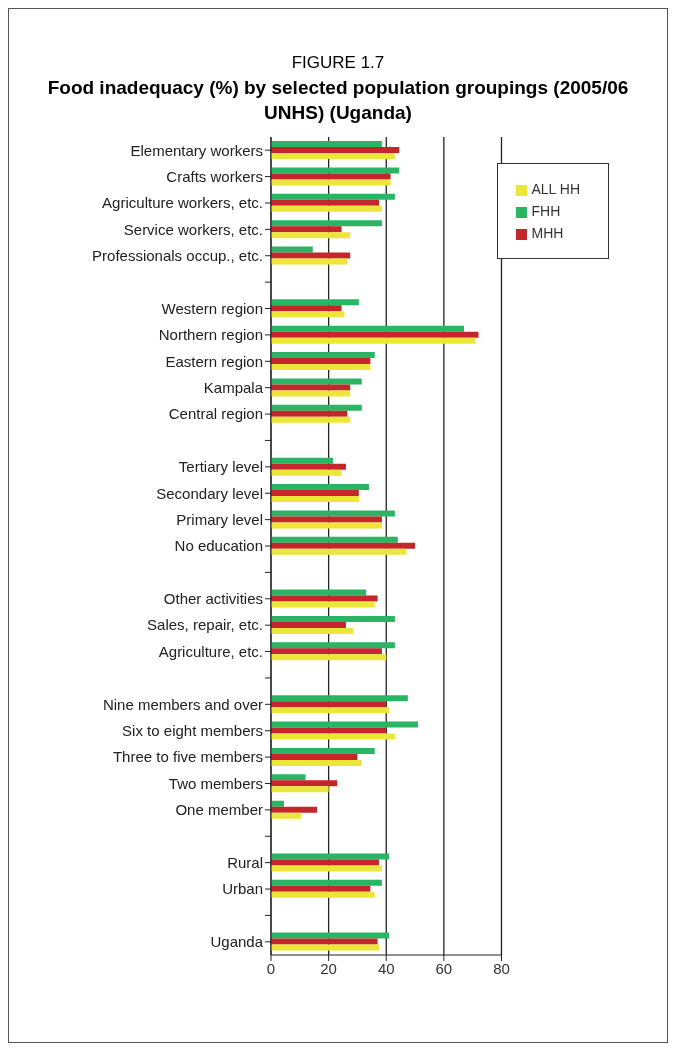 This screenshot has width=693, height=1060. I want to click on y-tick-label: Agriculture, etc., so click(210, 651).